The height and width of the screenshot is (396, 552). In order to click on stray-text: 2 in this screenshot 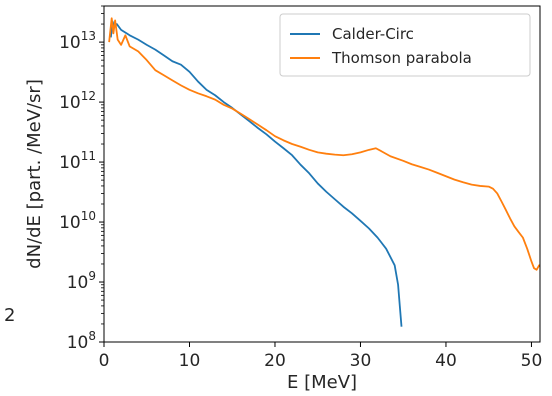, I will do `click(9, 315)`.